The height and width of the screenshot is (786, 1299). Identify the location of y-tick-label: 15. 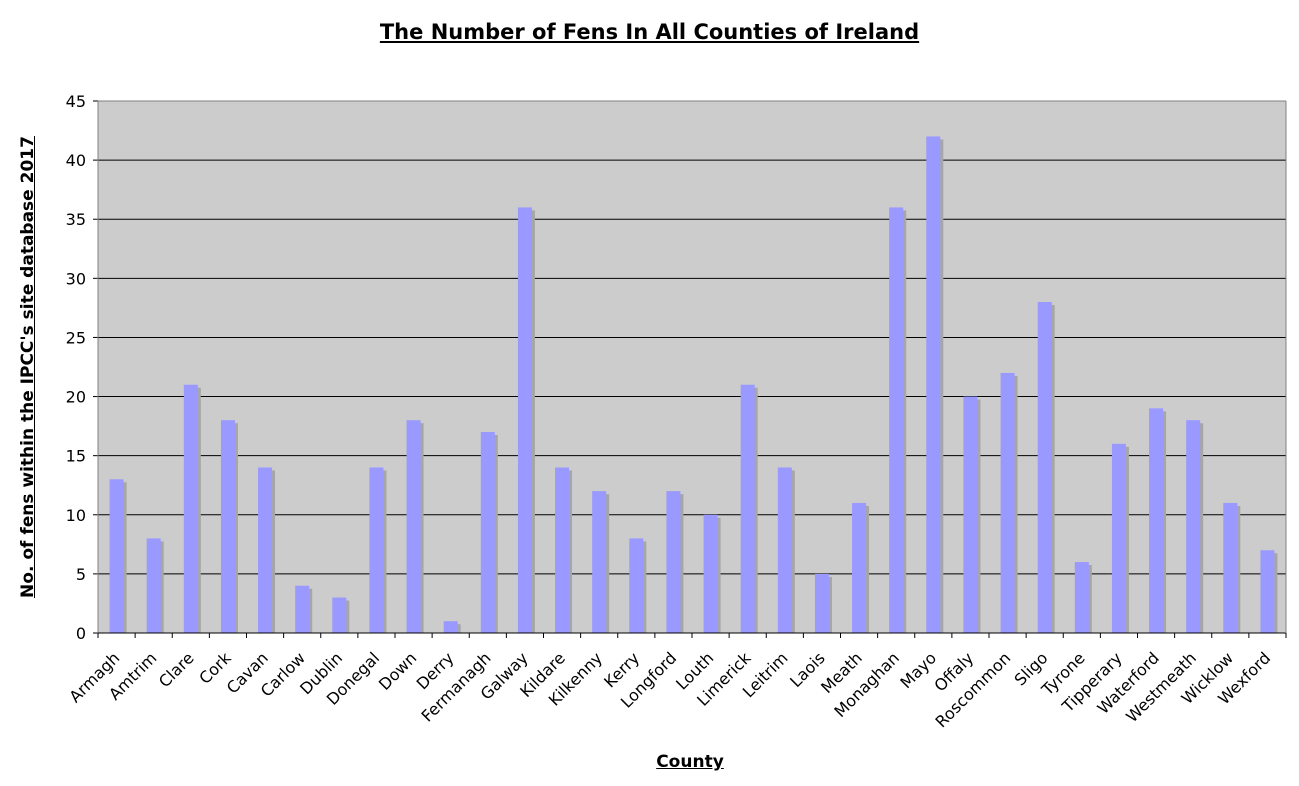
(76, 456).